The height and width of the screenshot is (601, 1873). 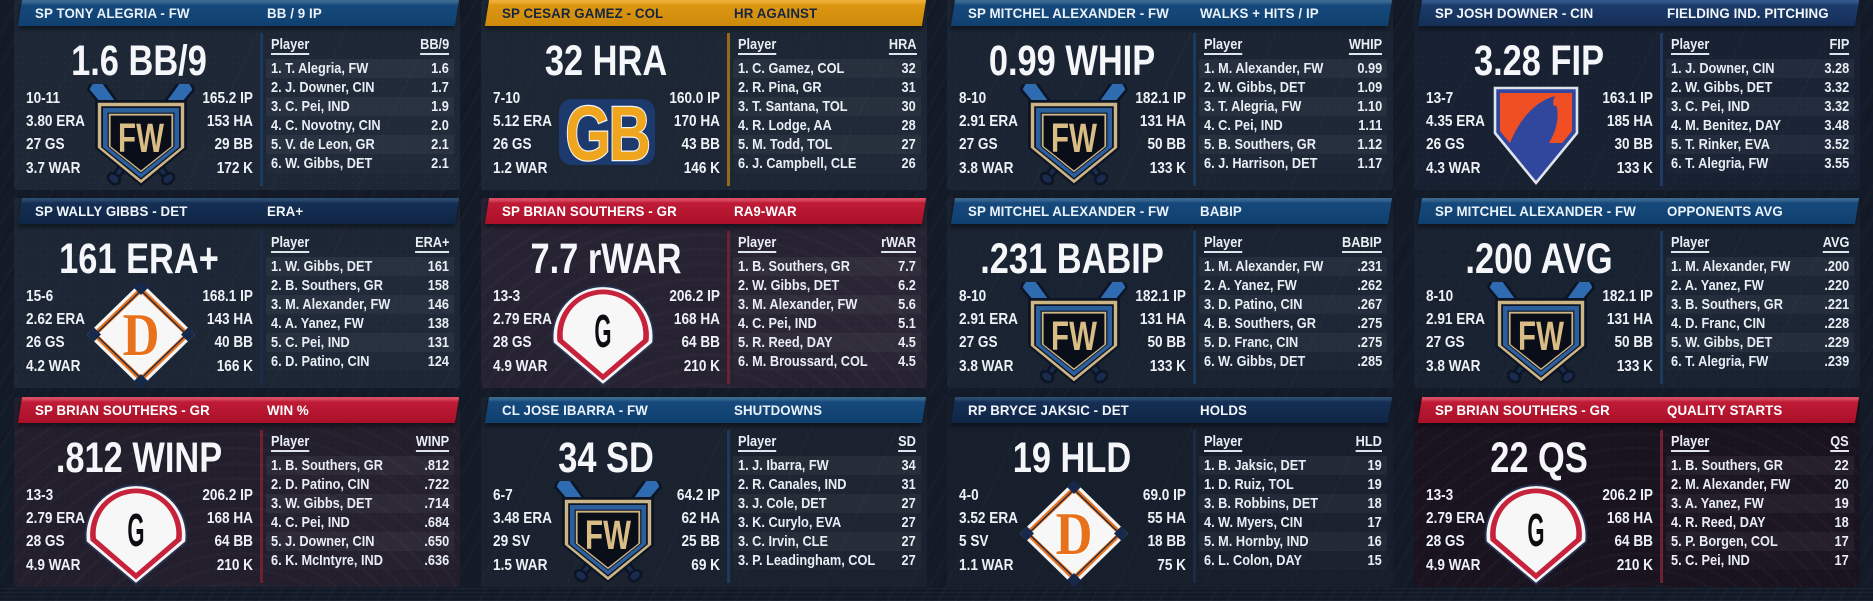 What do you see at coordinates (606, 132) in the screenshot?
I see `svg-text: GB` at bounding box center [606, 132].